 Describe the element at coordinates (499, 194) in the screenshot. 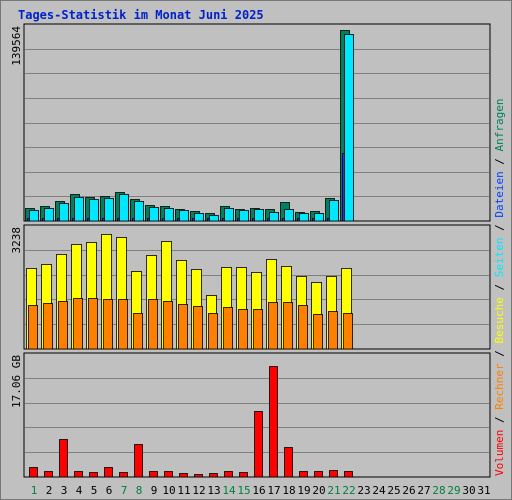

I see `legend-item-dateien: Dateien` at that location.